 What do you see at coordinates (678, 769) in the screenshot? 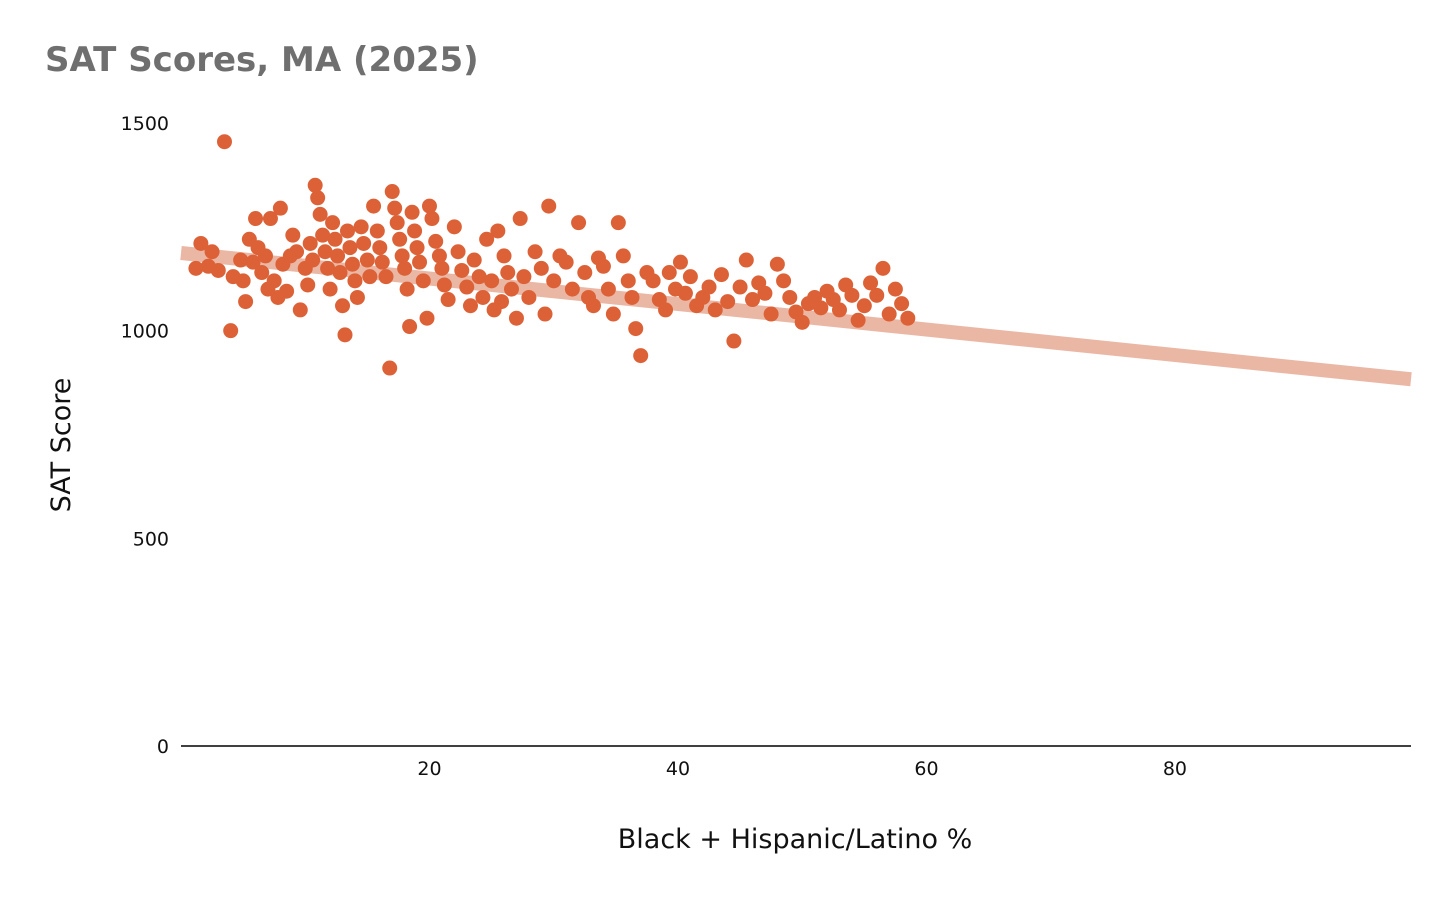
I see `x-tick-label: 40` at bounding box center [678, 769].